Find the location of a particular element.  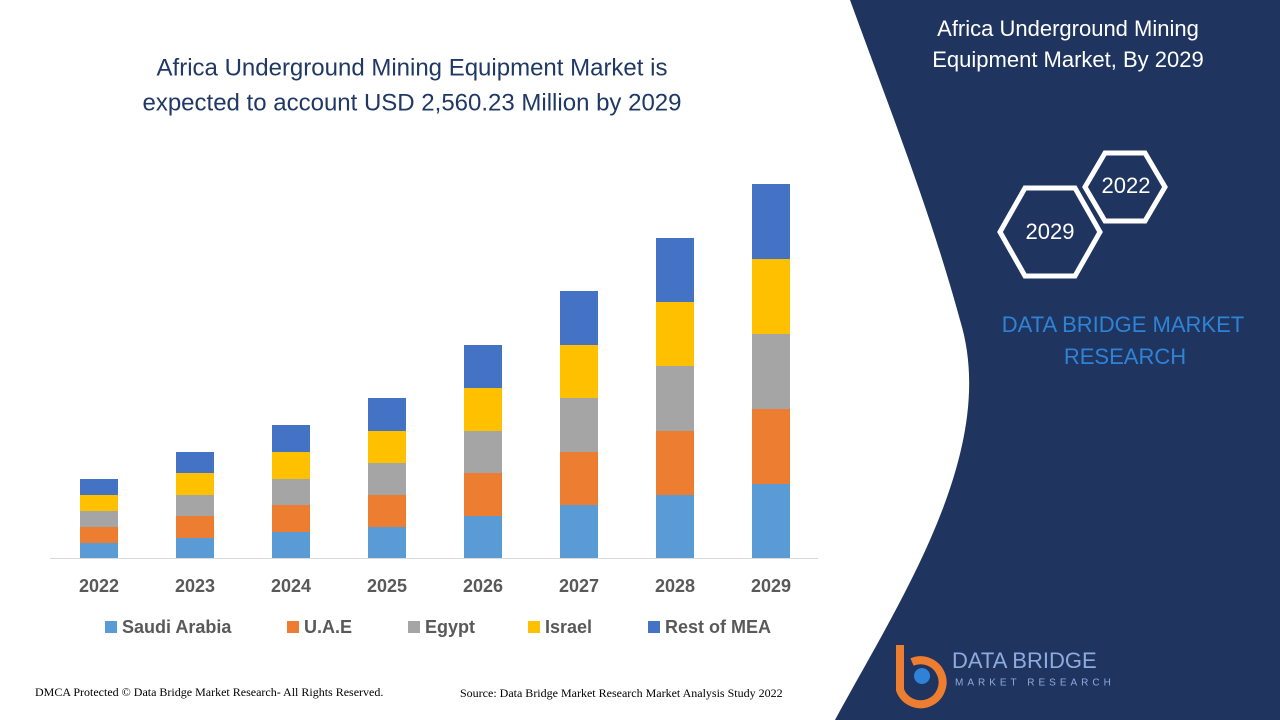

hex-label: 2029 is located at coordinates (1050, 231).